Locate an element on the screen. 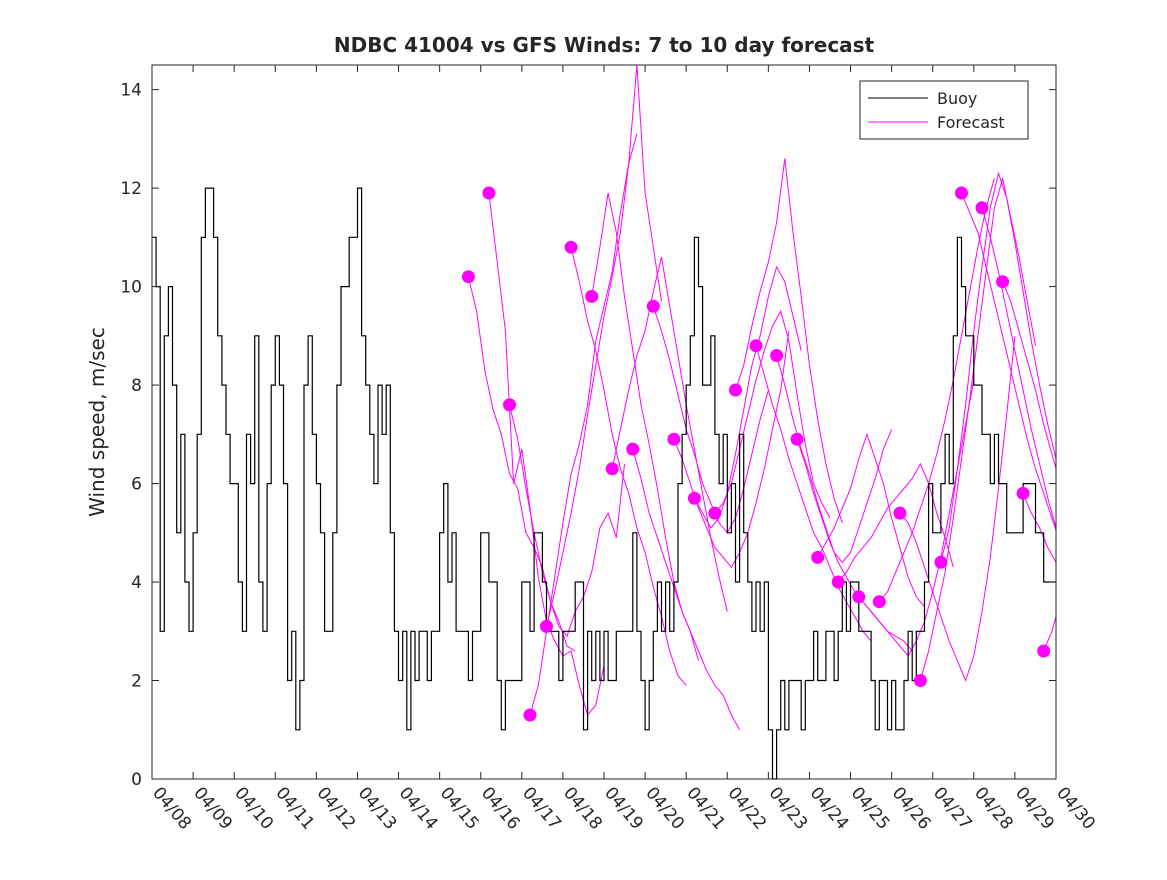  y-axis-label: Wind speed, m/sec is located at coordinates (97, 422).